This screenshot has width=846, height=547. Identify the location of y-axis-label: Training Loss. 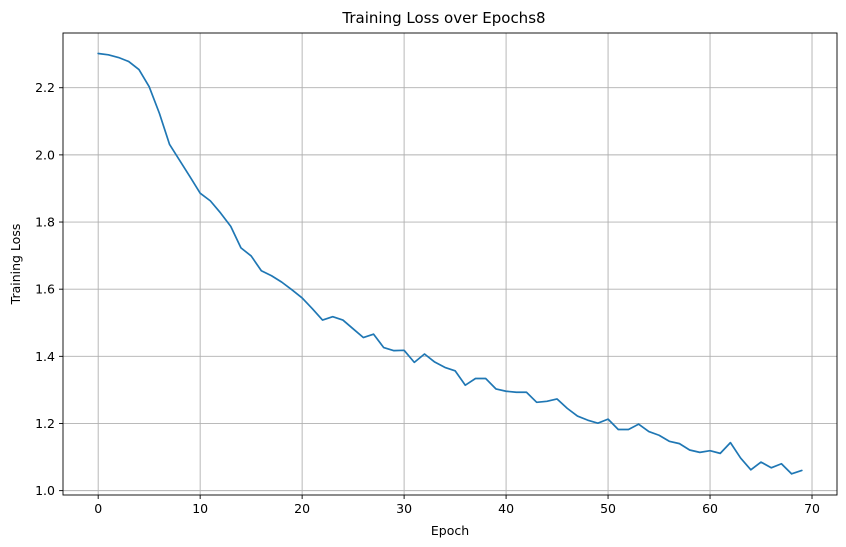
(15, 265).